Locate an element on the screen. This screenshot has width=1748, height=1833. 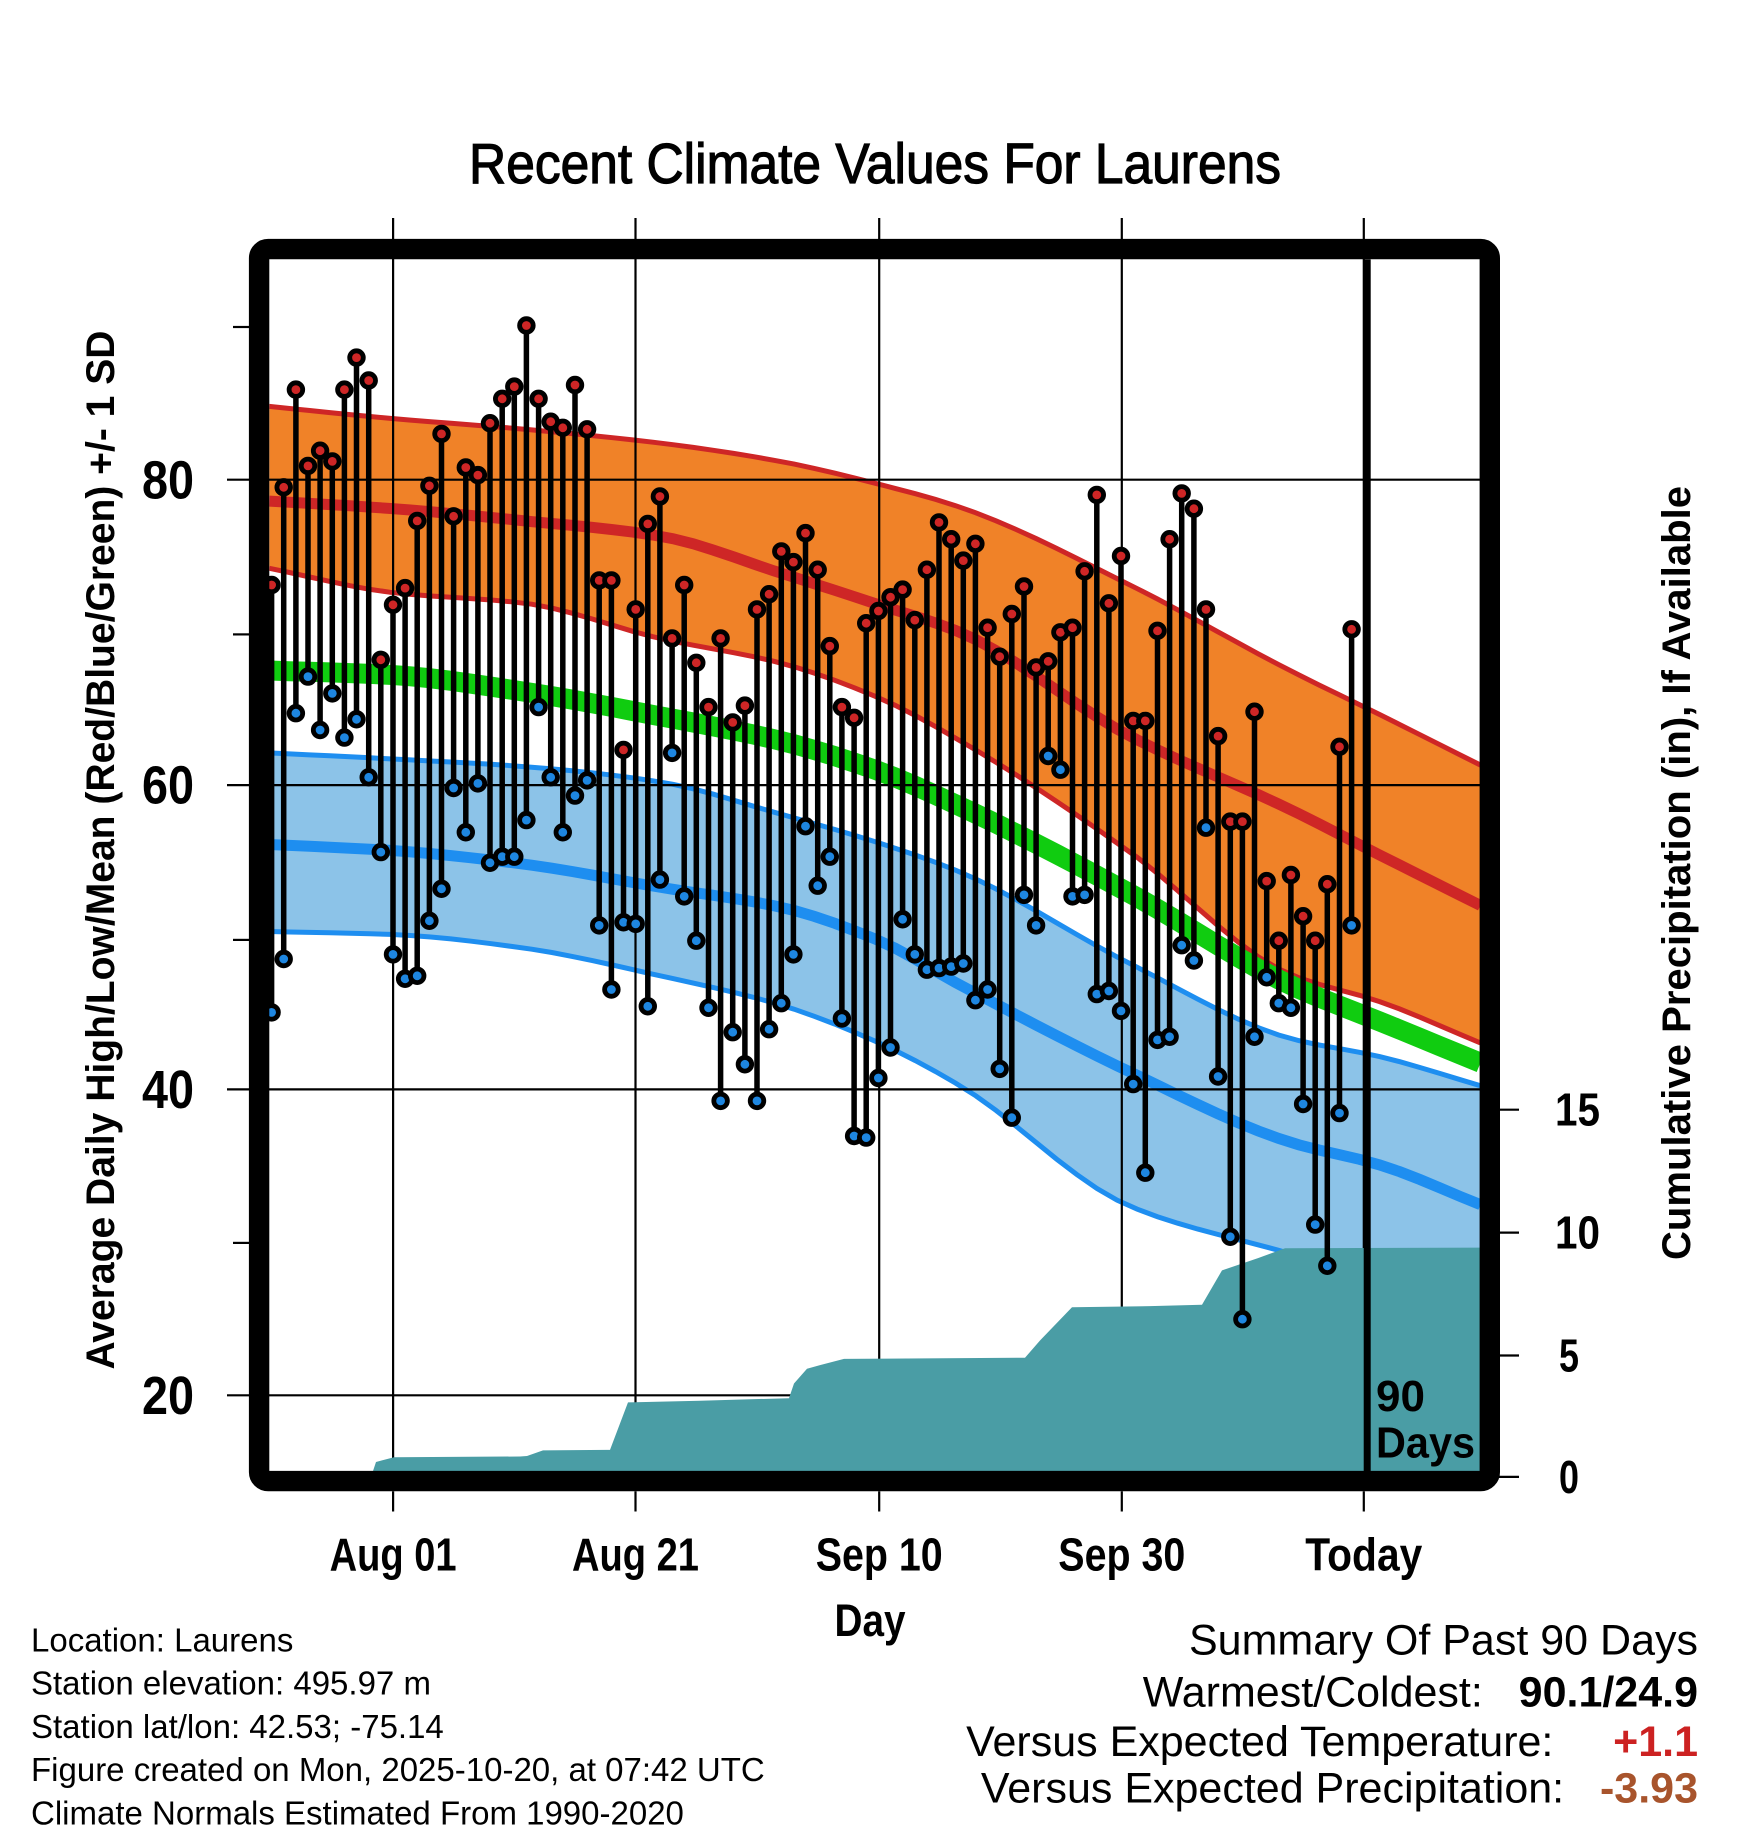
svg-text:Climate Normals Estimated From: Climate Normals Estimated From 1990-2020 is located at coordinates (357, 1811).